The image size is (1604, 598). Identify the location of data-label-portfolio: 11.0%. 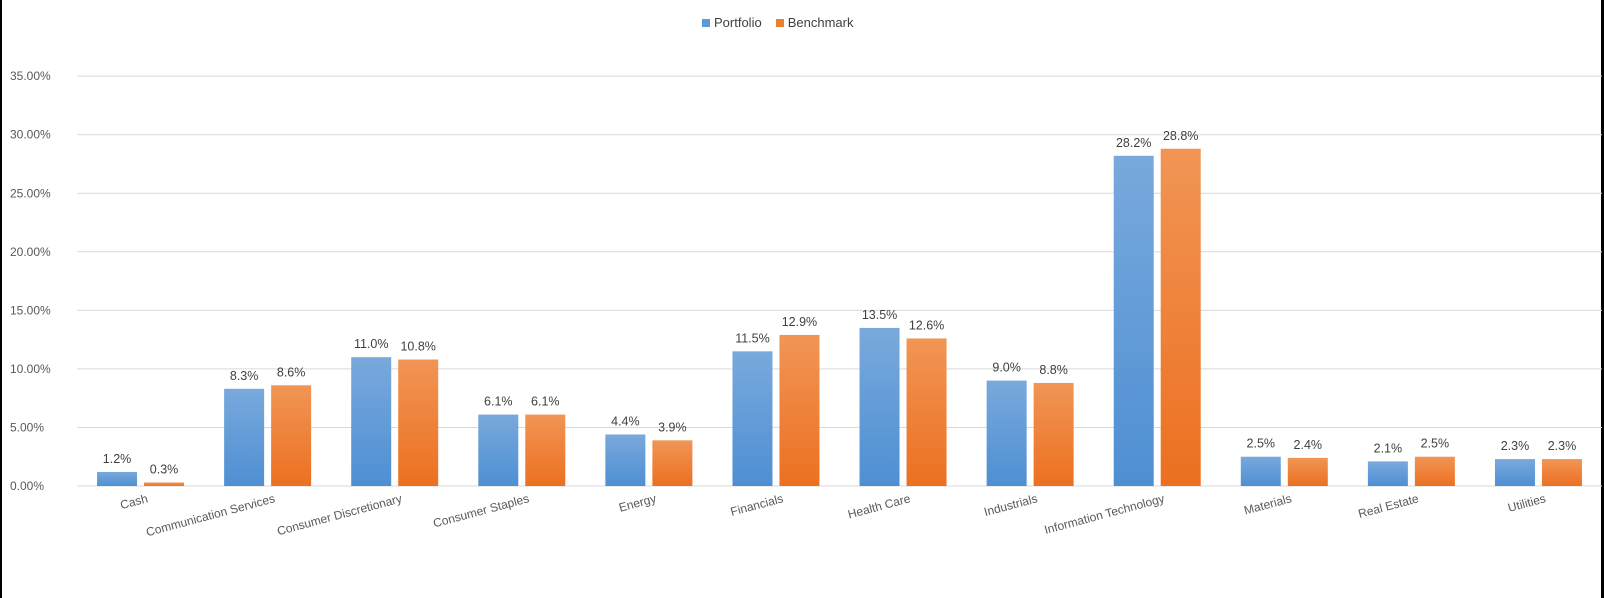
(371, 344).